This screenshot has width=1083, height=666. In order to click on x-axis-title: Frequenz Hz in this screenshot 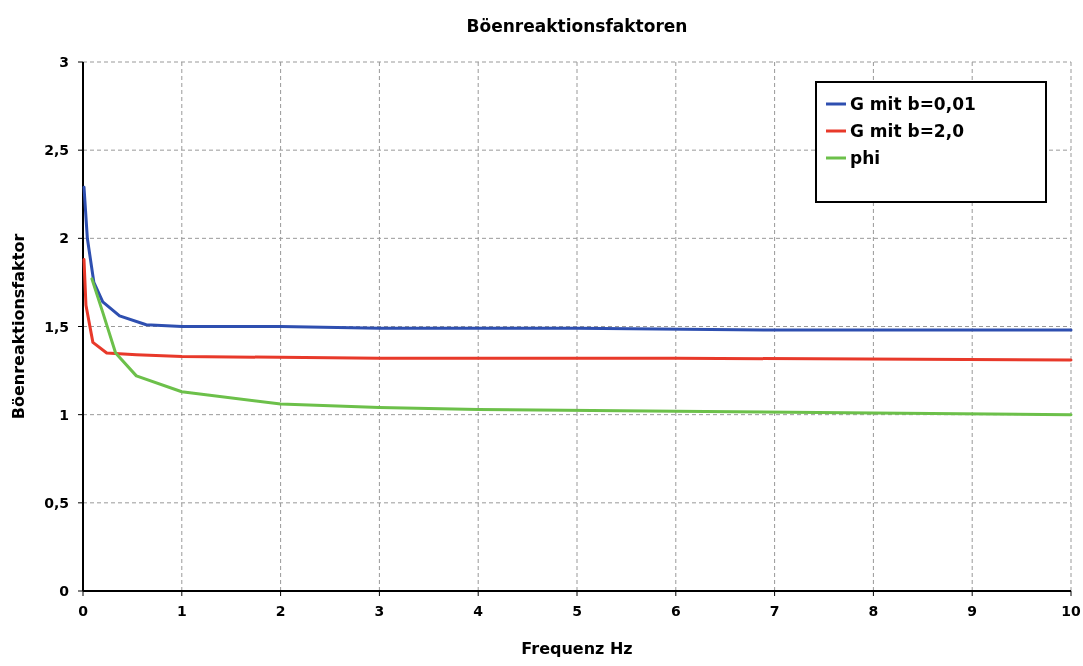, I will do `click(577, 648)`.